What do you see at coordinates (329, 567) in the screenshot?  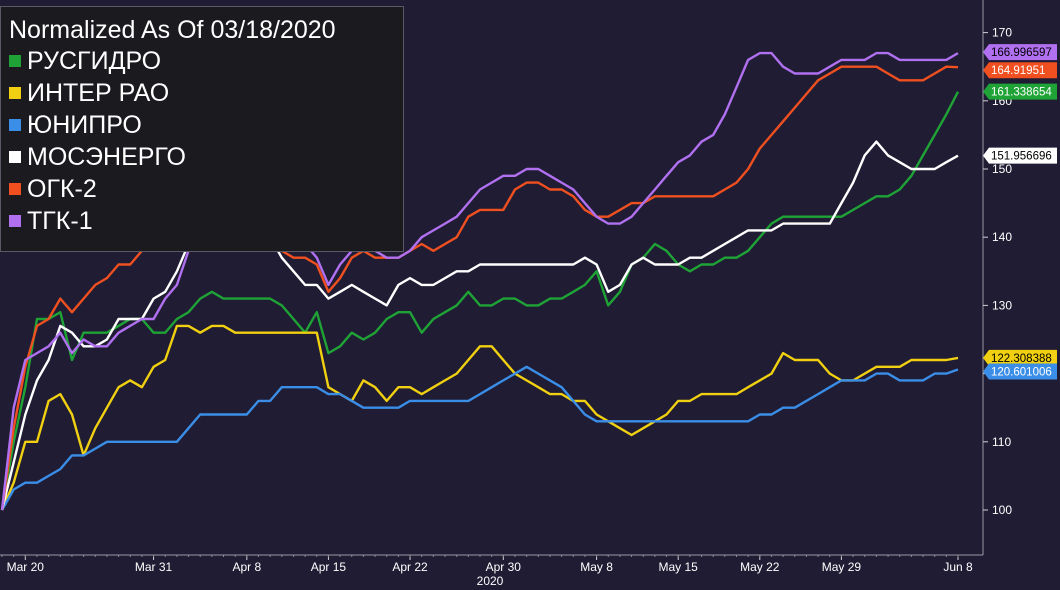 I see `x-tick-label: Apr 15` at bounding box center [329, 567].